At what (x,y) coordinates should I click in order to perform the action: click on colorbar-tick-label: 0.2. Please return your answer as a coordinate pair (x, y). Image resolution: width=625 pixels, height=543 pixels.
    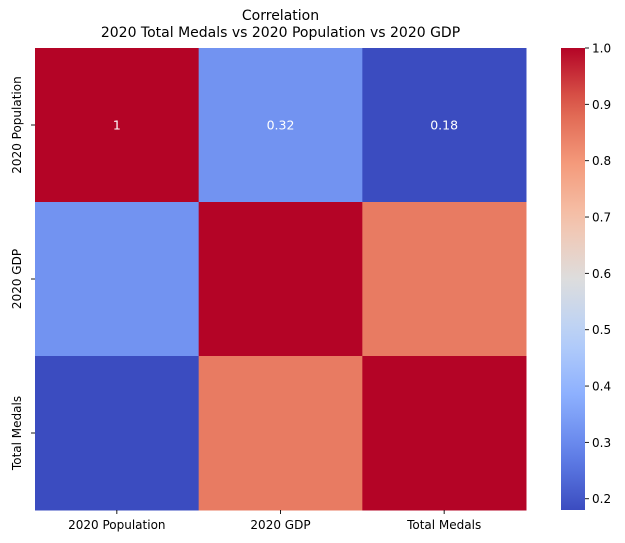
    Looking at the image, I should click on (601, 499).